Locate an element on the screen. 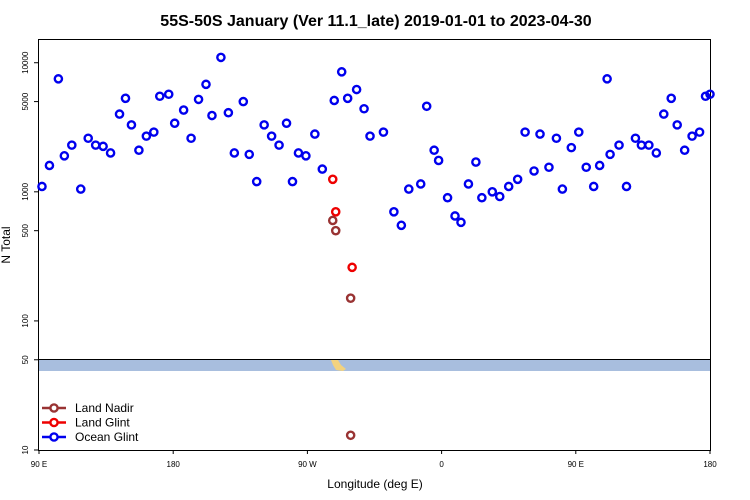 This screenshot has height=500, width=750. y-tick-label: 10 is located at coordinates (25, 449).